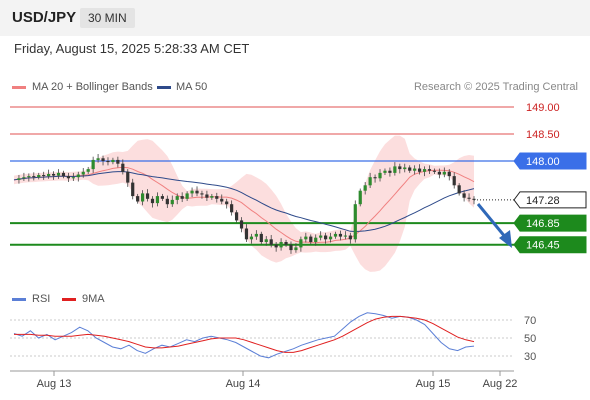 This screenshot has width=590, height=400. Describe the element at coordinates (495, 87) in the screenshot. I see `research-credit: Research © 2025 Trading Central` at that location.